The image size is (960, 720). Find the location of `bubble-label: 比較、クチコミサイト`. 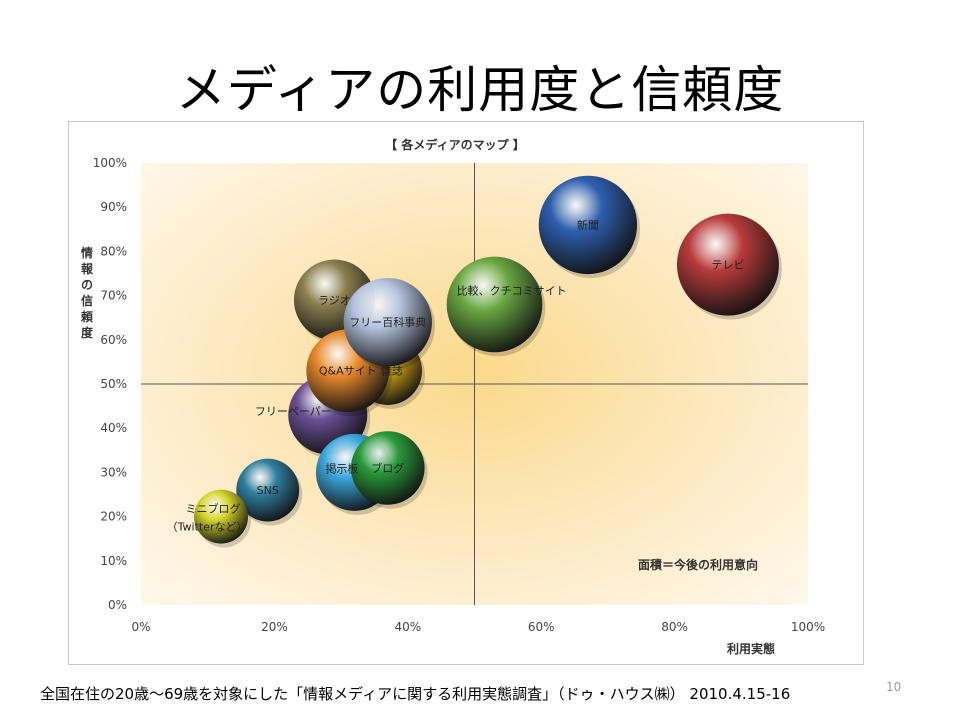

bubble-label: 比較、クチコミサイト is located at coordinates (512, 290).